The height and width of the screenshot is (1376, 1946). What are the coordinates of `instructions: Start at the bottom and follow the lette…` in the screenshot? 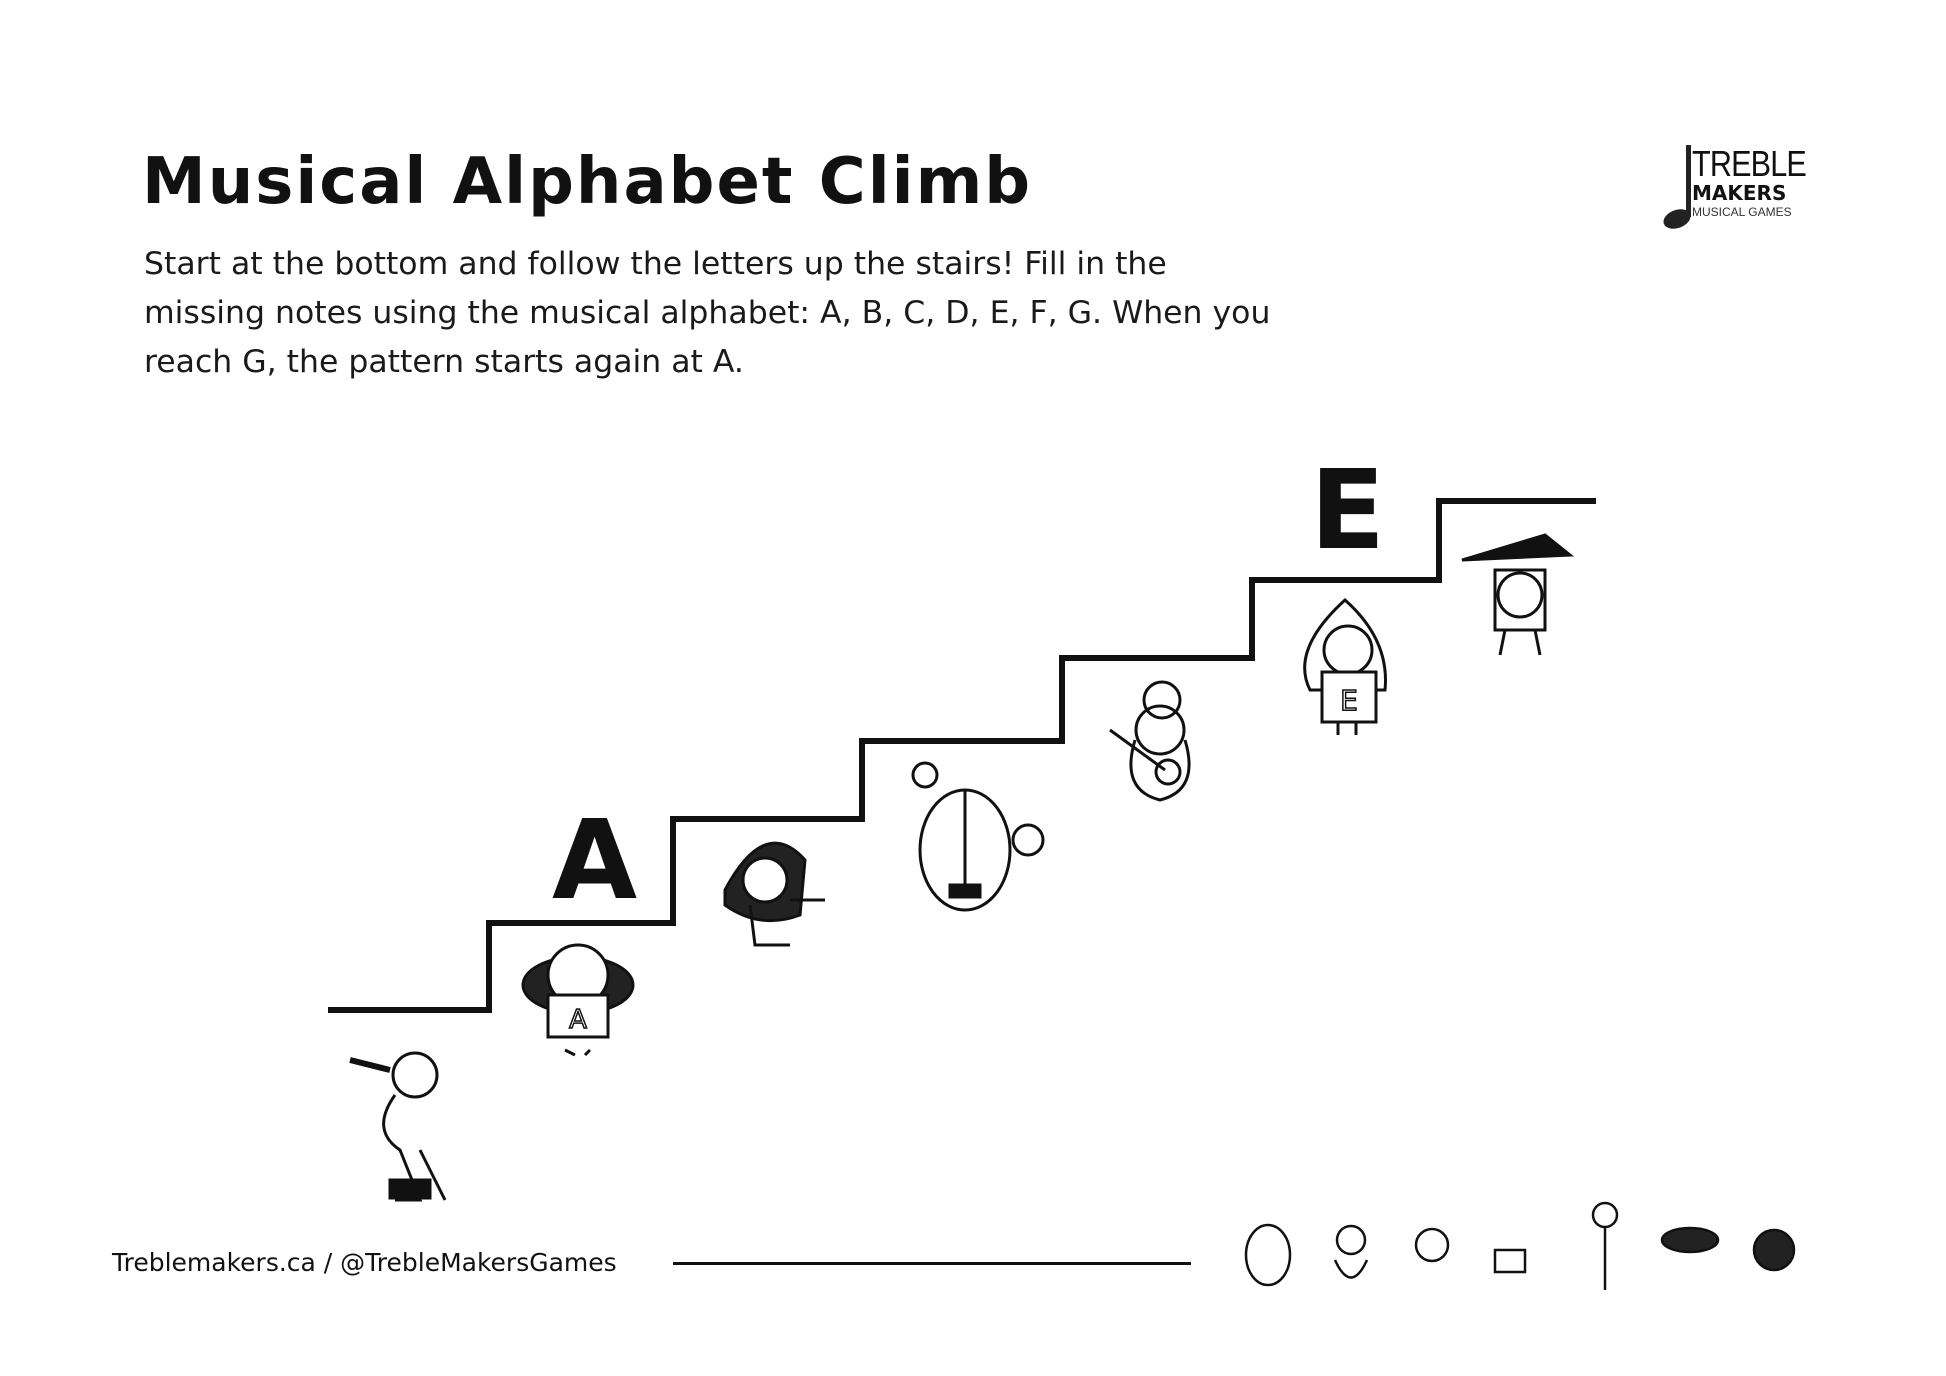 It's located at (707, 313).